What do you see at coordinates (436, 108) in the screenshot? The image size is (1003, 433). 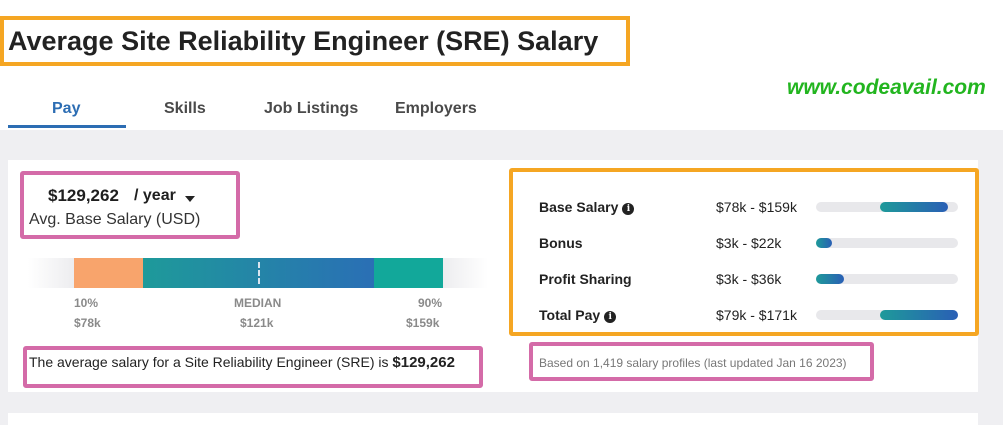 I see `tab-employers: Employers` at bounding box center [436, 108].